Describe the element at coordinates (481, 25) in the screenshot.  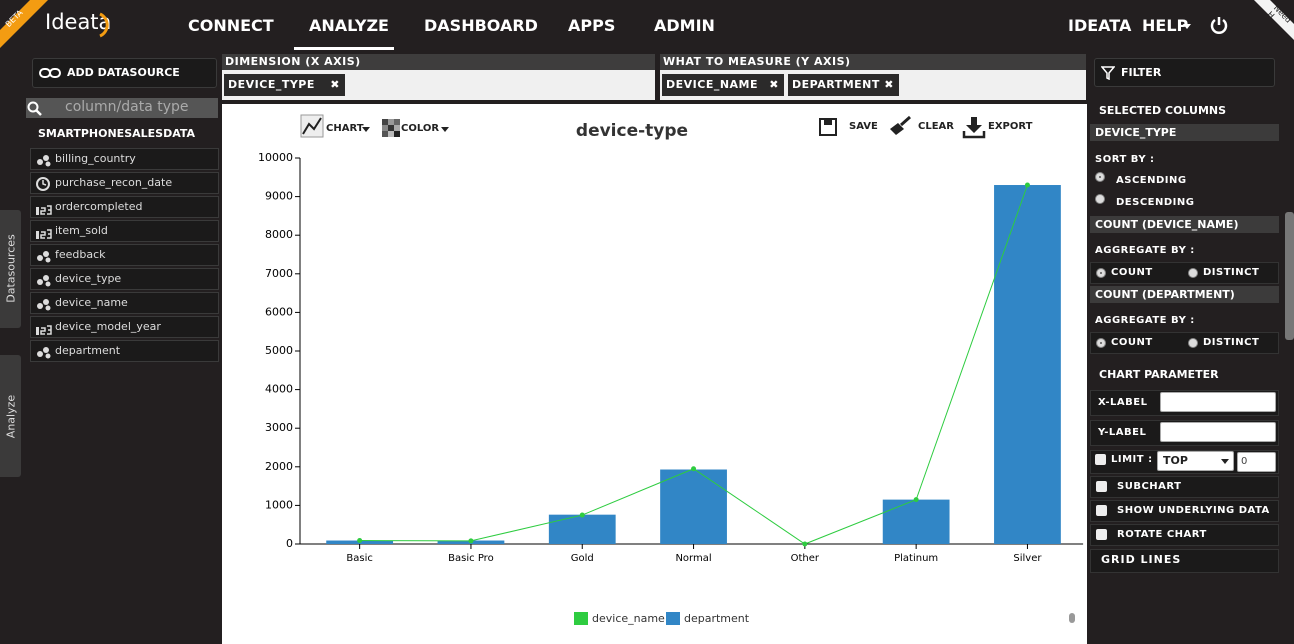
I see `nav-item: DASHBOARD` at that location.